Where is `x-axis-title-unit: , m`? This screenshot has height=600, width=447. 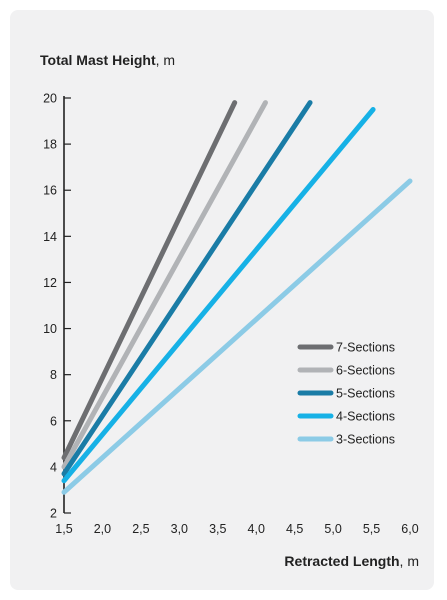 x-axis-title-unit: , m is located at coordinates (409, 561).